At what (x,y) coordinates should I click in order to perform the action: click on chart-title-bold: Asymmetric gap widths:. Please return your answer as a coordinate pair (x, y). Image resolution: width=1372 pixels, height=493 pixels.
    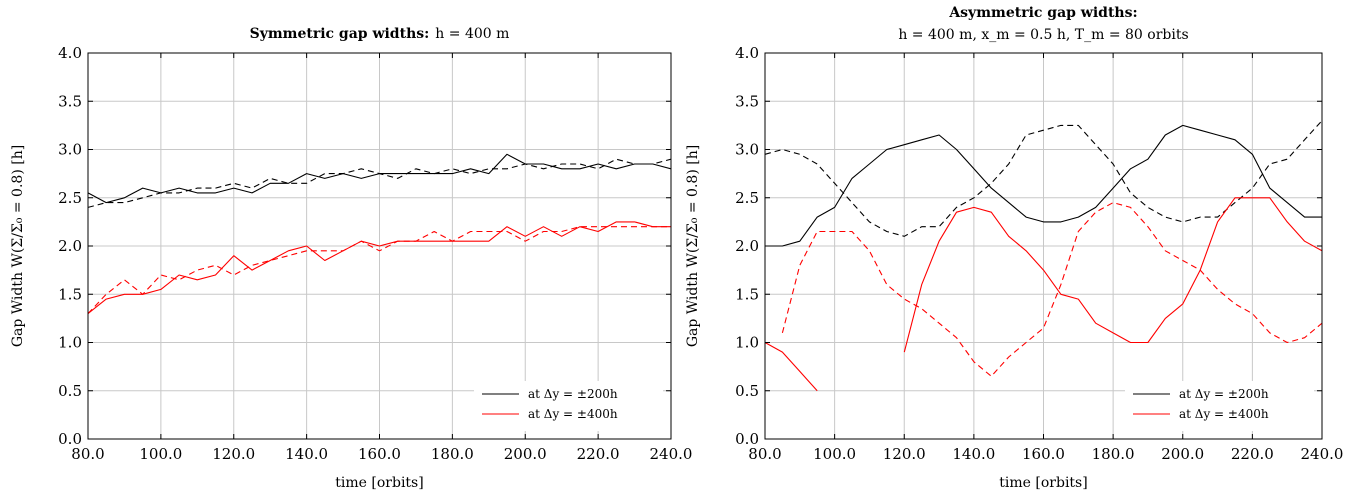
    Looking at the image, I should click on (1042, 13).